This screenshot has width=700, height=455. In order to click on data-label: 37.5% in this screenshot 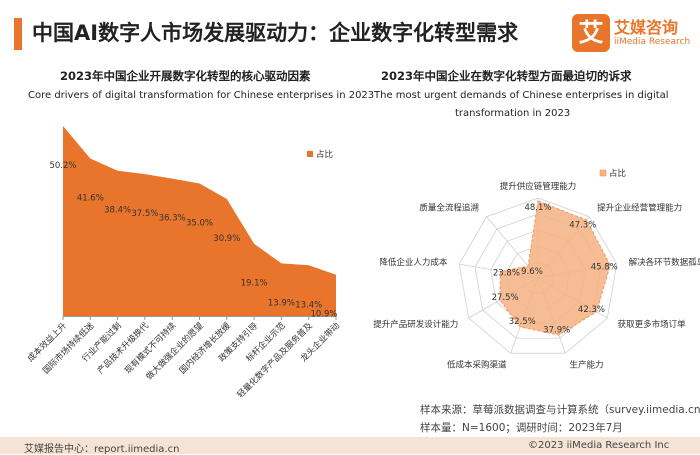, I will do `click(144, 214)`.